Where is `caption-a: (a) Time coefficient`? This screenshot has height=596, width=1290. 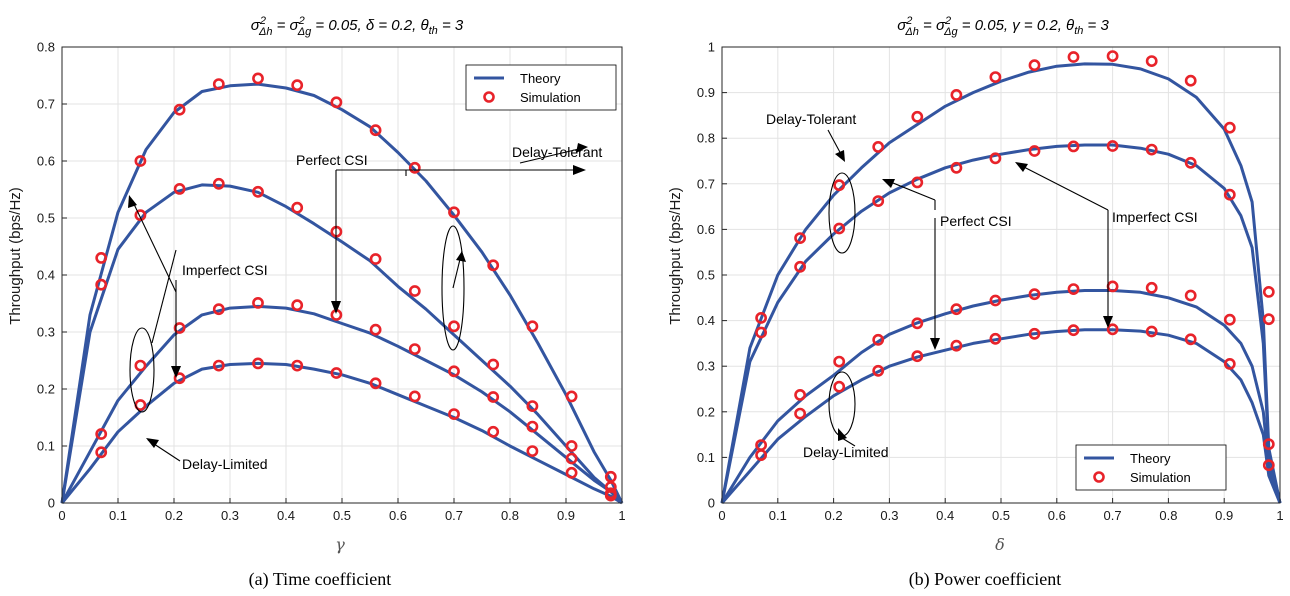 caption-a: (a) Time coefficient is located at coordinates (320, 579).